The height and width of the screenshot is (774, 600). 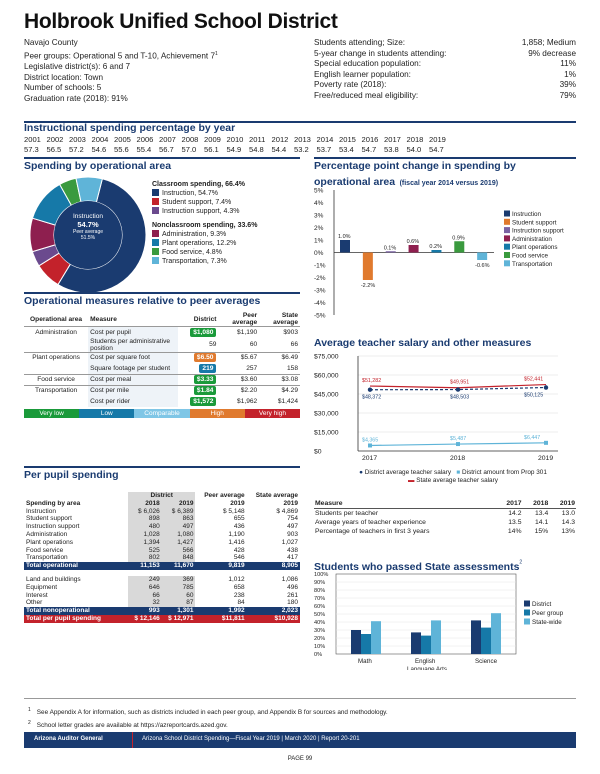 I want to click on info-value: 1%, so click(x=570, y=74).